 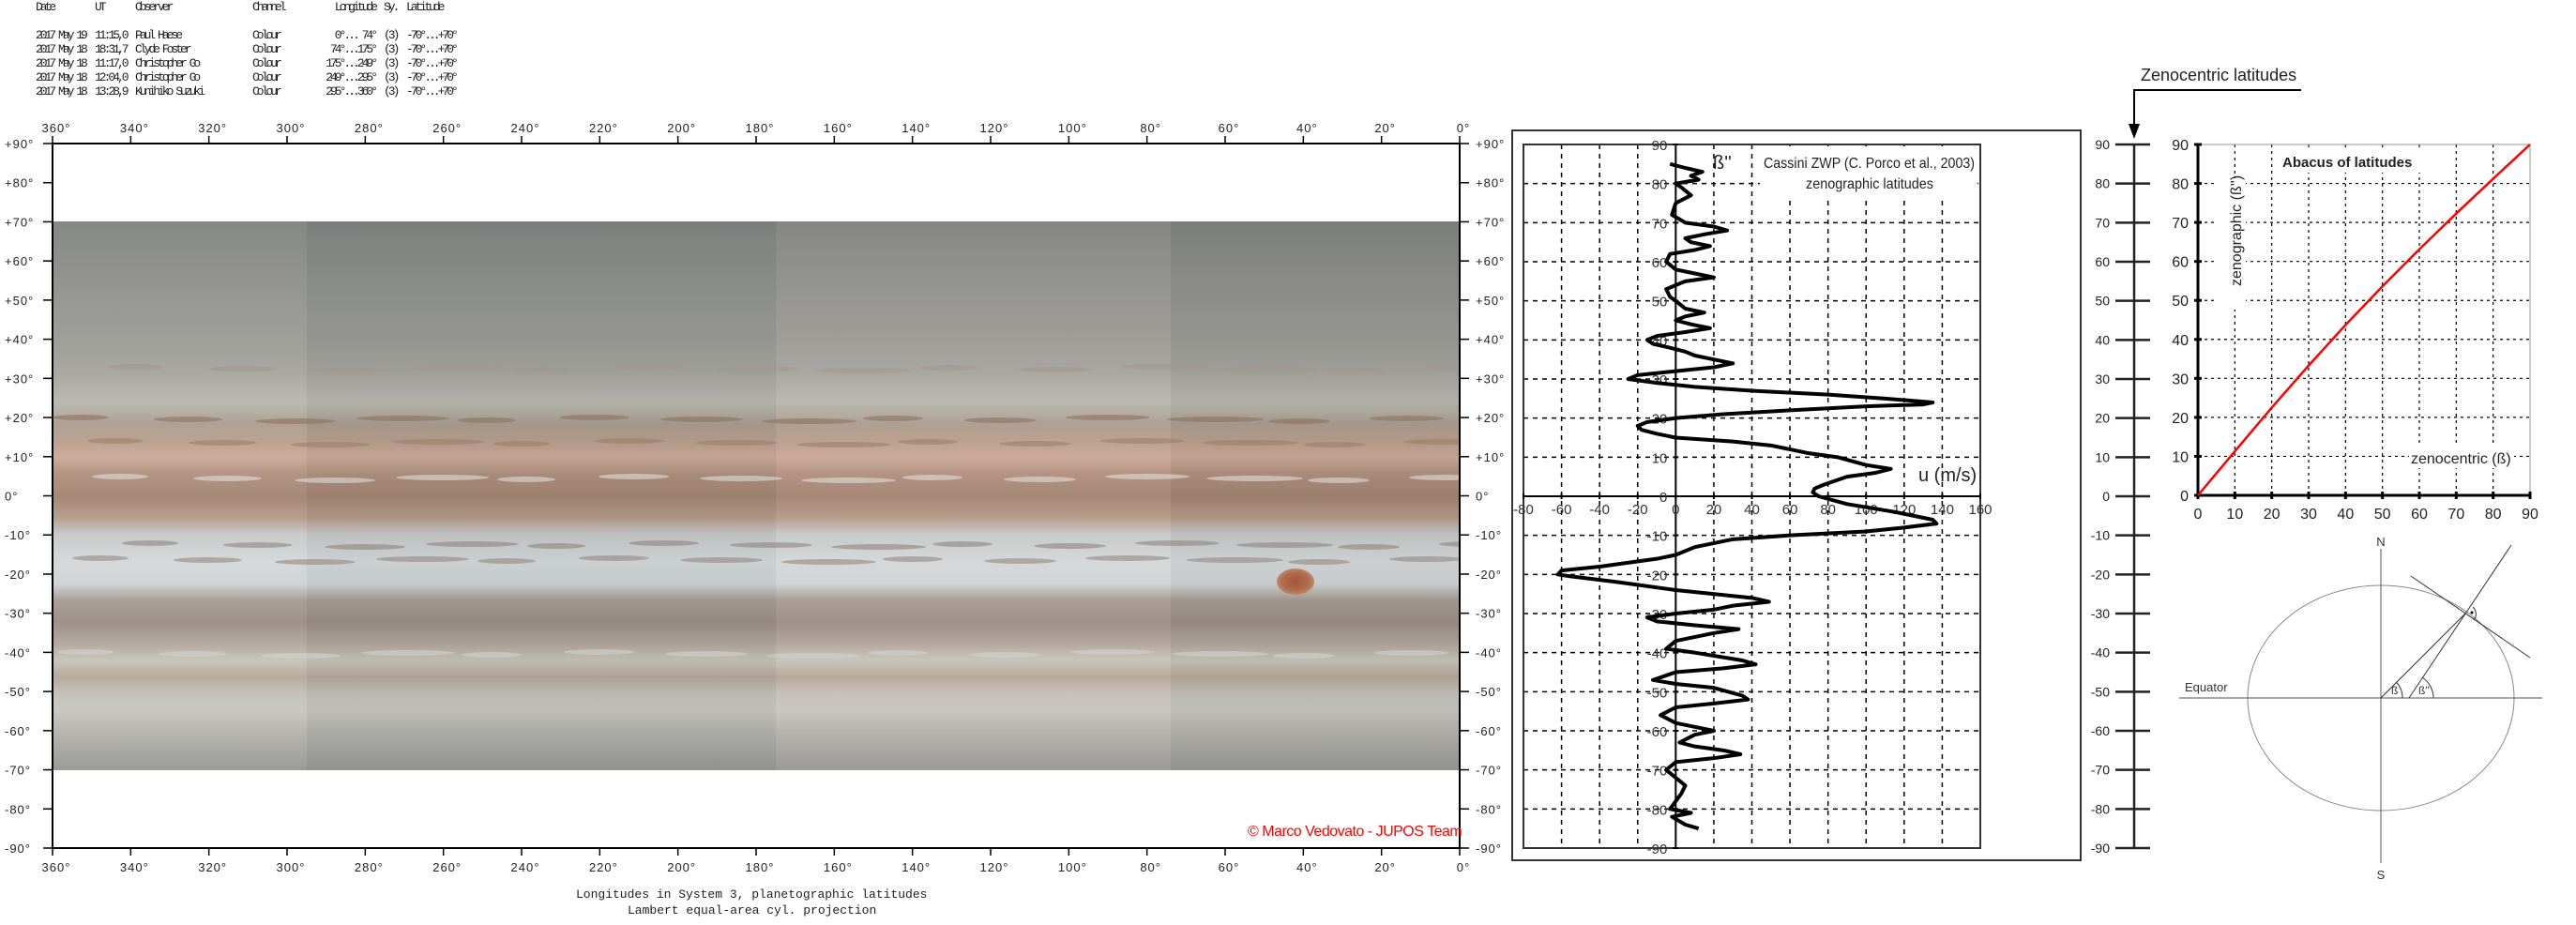 I want to click on abacus-xlabel-box, so click(x=2461, y=457).